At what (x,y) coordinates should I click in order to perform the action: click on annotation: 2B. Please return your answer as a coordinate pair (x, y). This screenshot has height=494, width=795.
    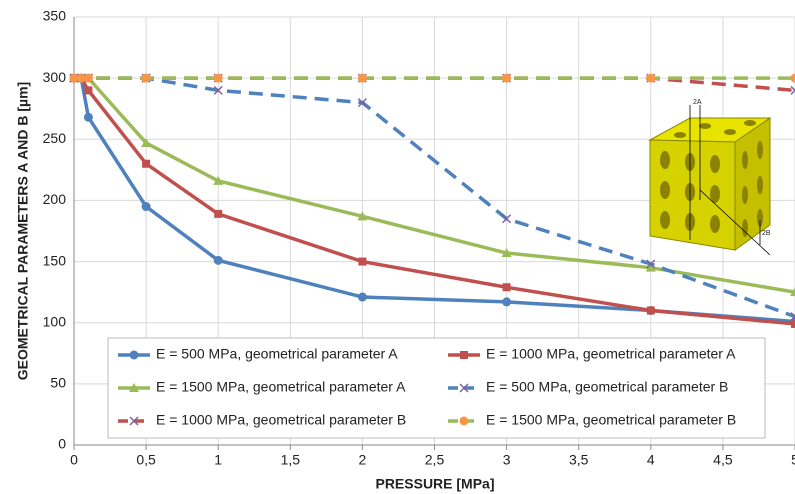
    Looking at the image, I should click on (766, 233).